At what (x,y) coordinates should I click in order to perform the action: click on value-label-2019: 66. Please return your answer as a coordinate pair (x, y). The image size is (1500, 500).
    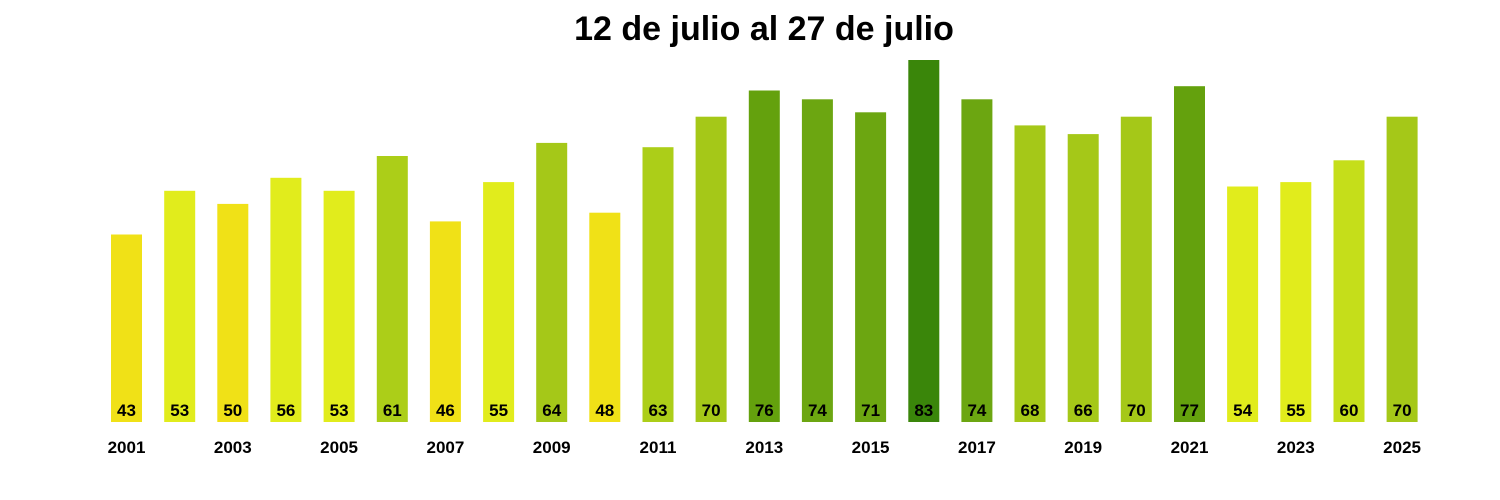
    Looking at the image, I should click on (1083, 410).